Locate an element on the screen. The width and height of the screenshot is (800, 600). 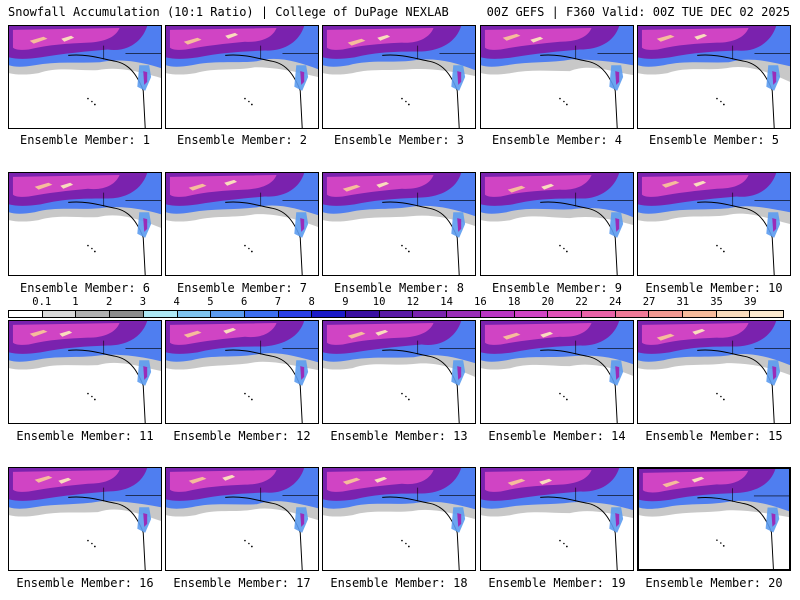
ensemble-member-label: Ensemble Member: 19 is located at coordinates (557, 583).